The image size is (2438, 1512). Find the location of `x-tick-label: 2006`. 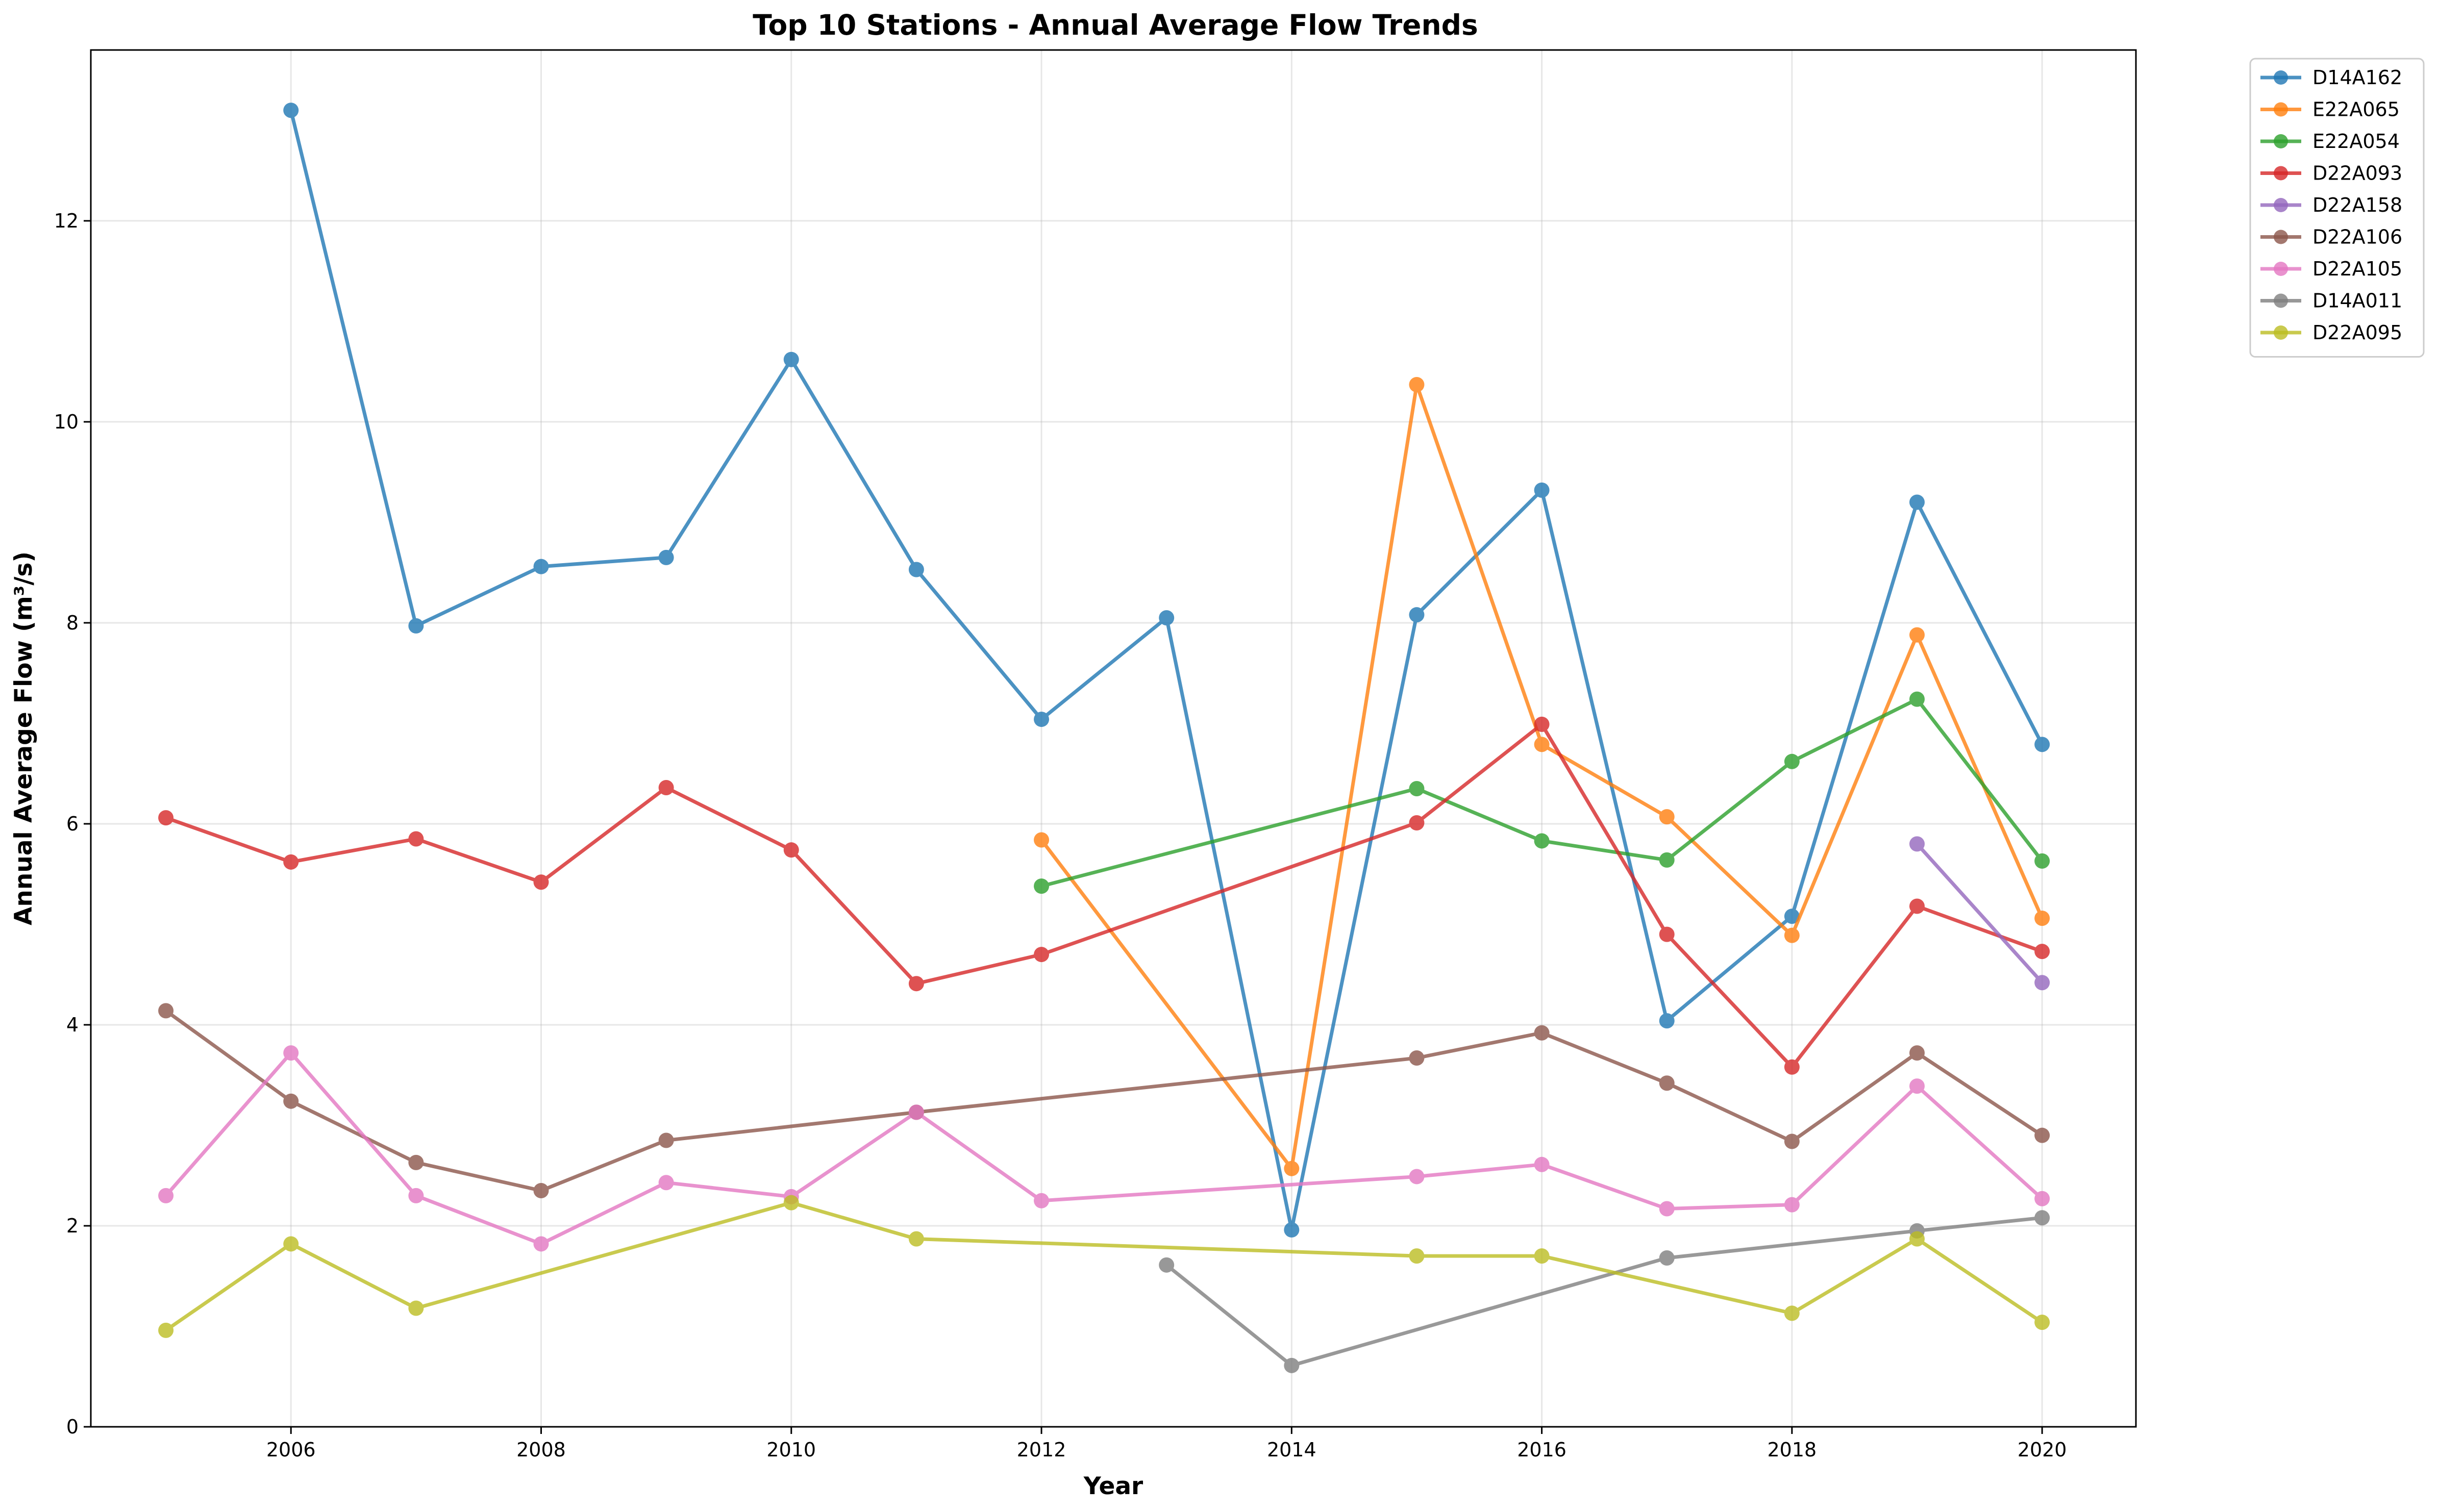

x-tick-label: 2006 is located at coordinates (291, 1450).